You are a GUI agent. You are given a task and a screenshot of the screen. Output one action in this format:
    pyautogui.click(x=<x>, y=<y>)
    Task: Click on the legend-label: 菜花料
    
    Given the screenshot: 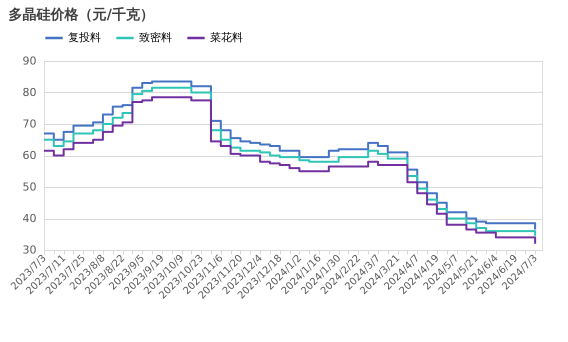 What is the action you would take?
    pyautogui.click(x=226, y=37)
    